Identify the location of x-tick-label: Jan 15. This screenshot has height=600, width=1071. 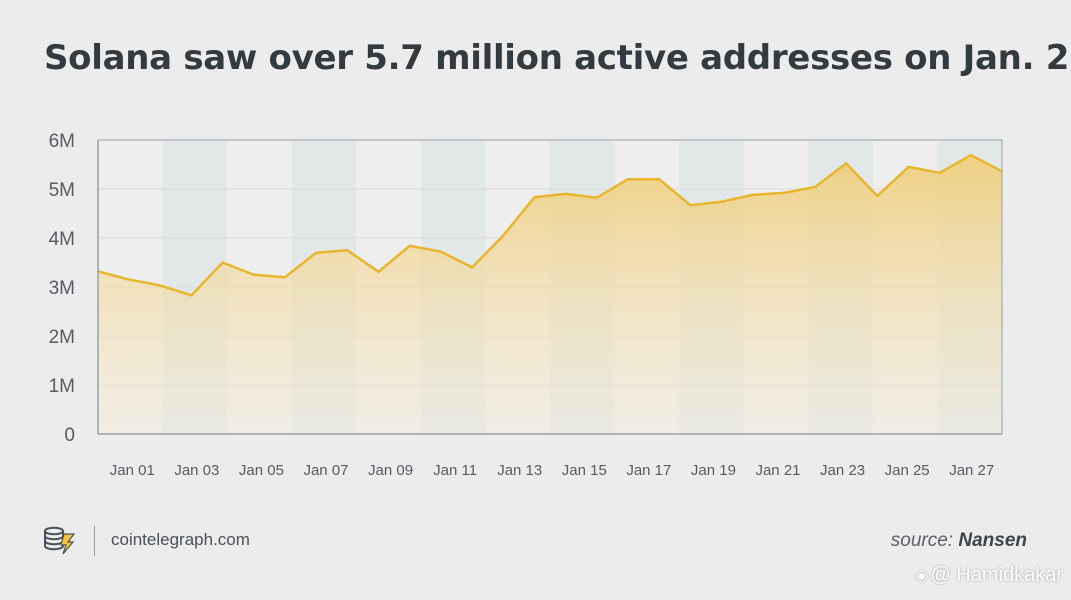
(584, 470).